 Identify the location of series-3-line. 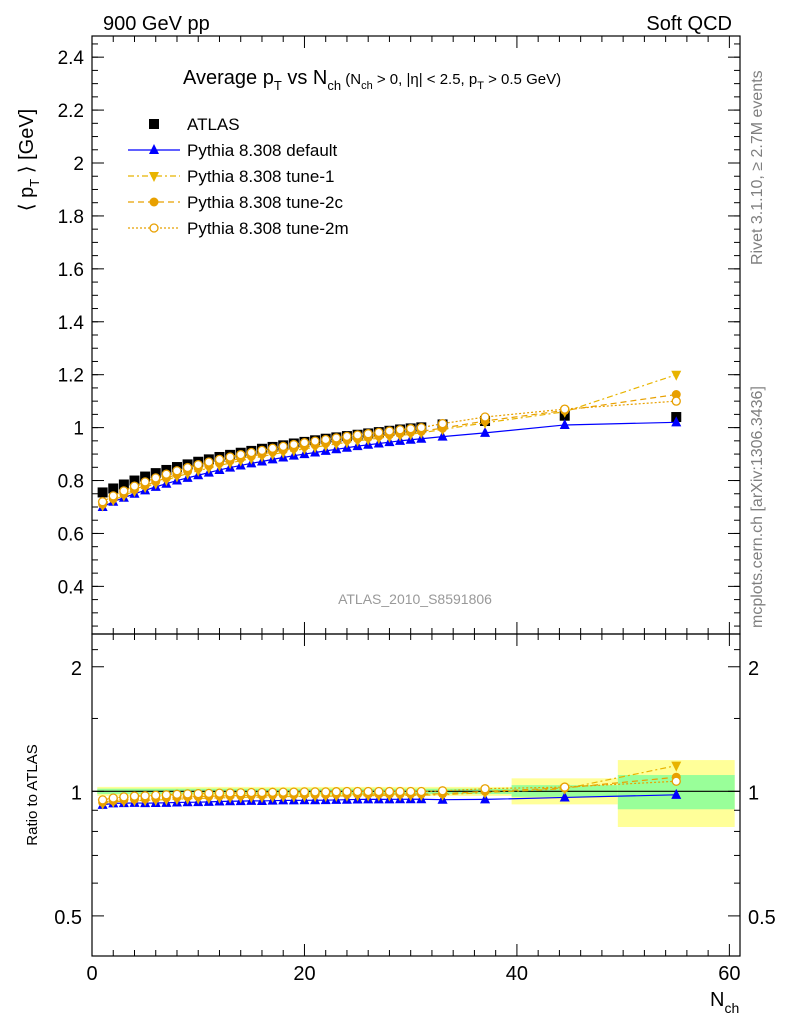
(389, 449).